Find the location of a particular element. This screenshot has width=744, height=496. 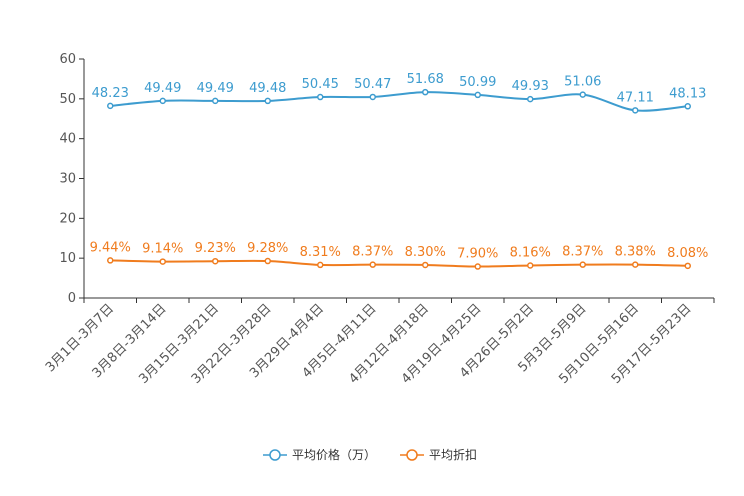

data-label: 9.28% is located at coordinates (267, 248).